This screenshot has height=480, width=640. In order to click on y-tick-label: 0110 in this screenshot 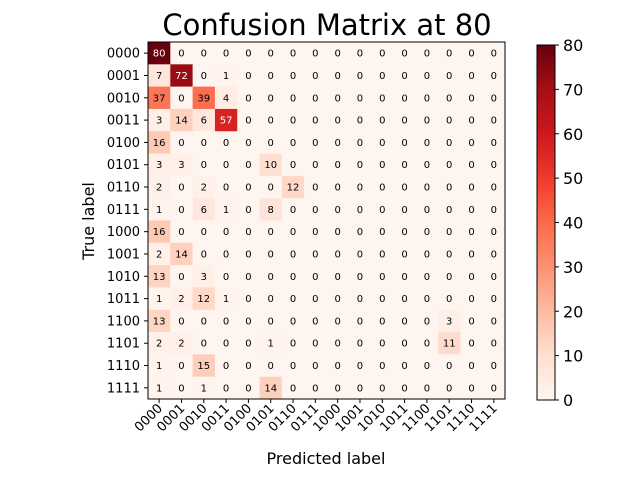, I will do `click(123, 188)`.